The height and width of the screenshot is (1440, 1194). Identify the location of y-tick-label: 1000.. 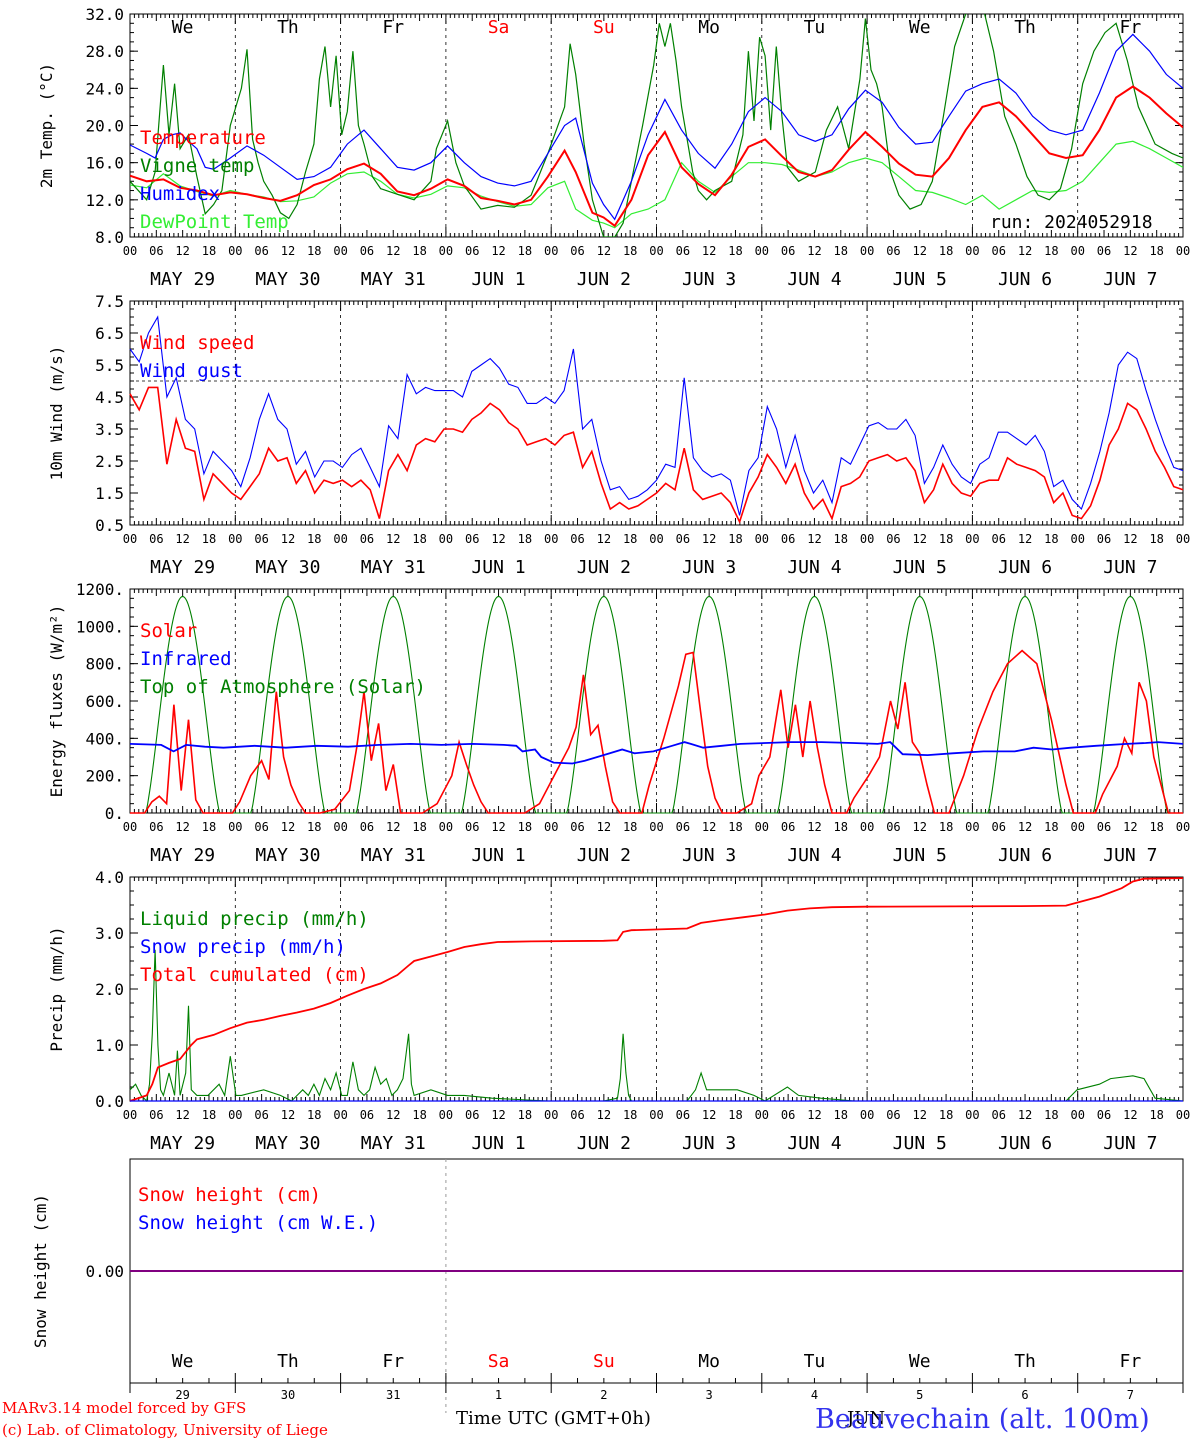
(100, 626).